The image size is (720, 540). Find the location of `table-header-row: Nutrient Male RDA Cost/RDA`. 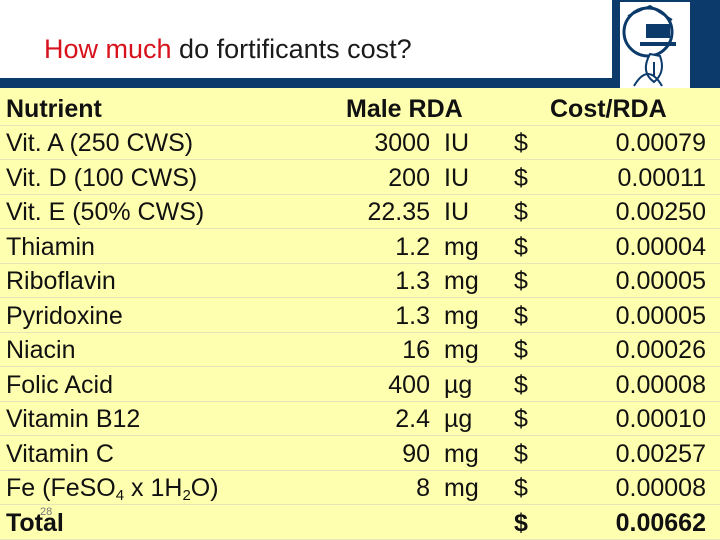

table-header-row: Nutrient Male RDA Cost/RDA is located at coordinates (360, 109).